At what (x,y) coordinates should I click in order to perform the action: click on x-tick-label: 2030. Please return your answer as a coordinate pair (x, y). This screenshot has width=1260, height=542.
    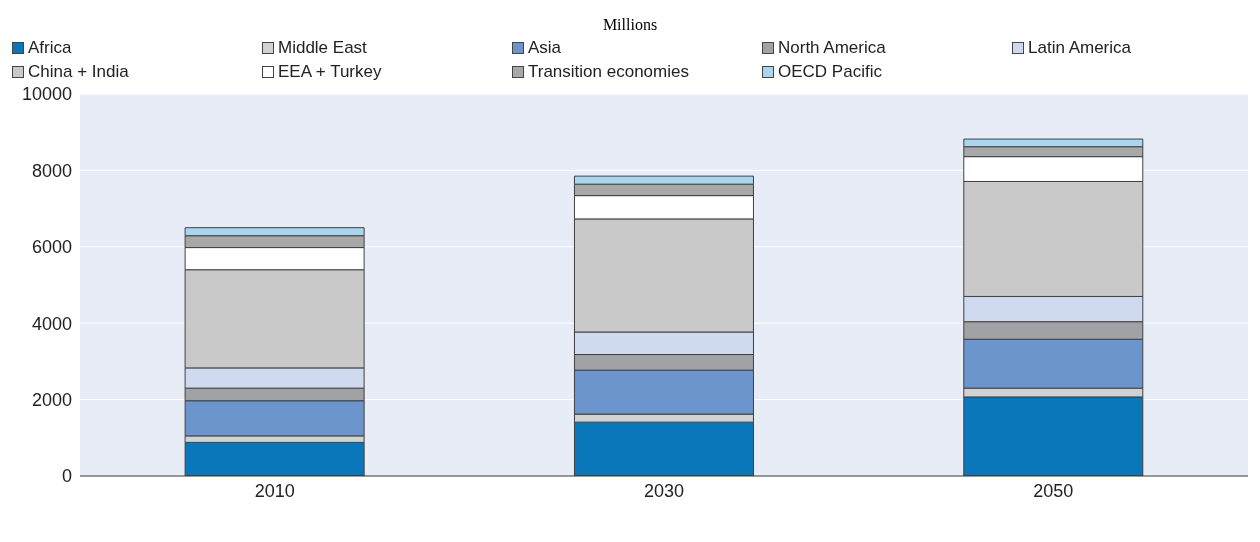
    Looking at the image, I should click on (664, 490).